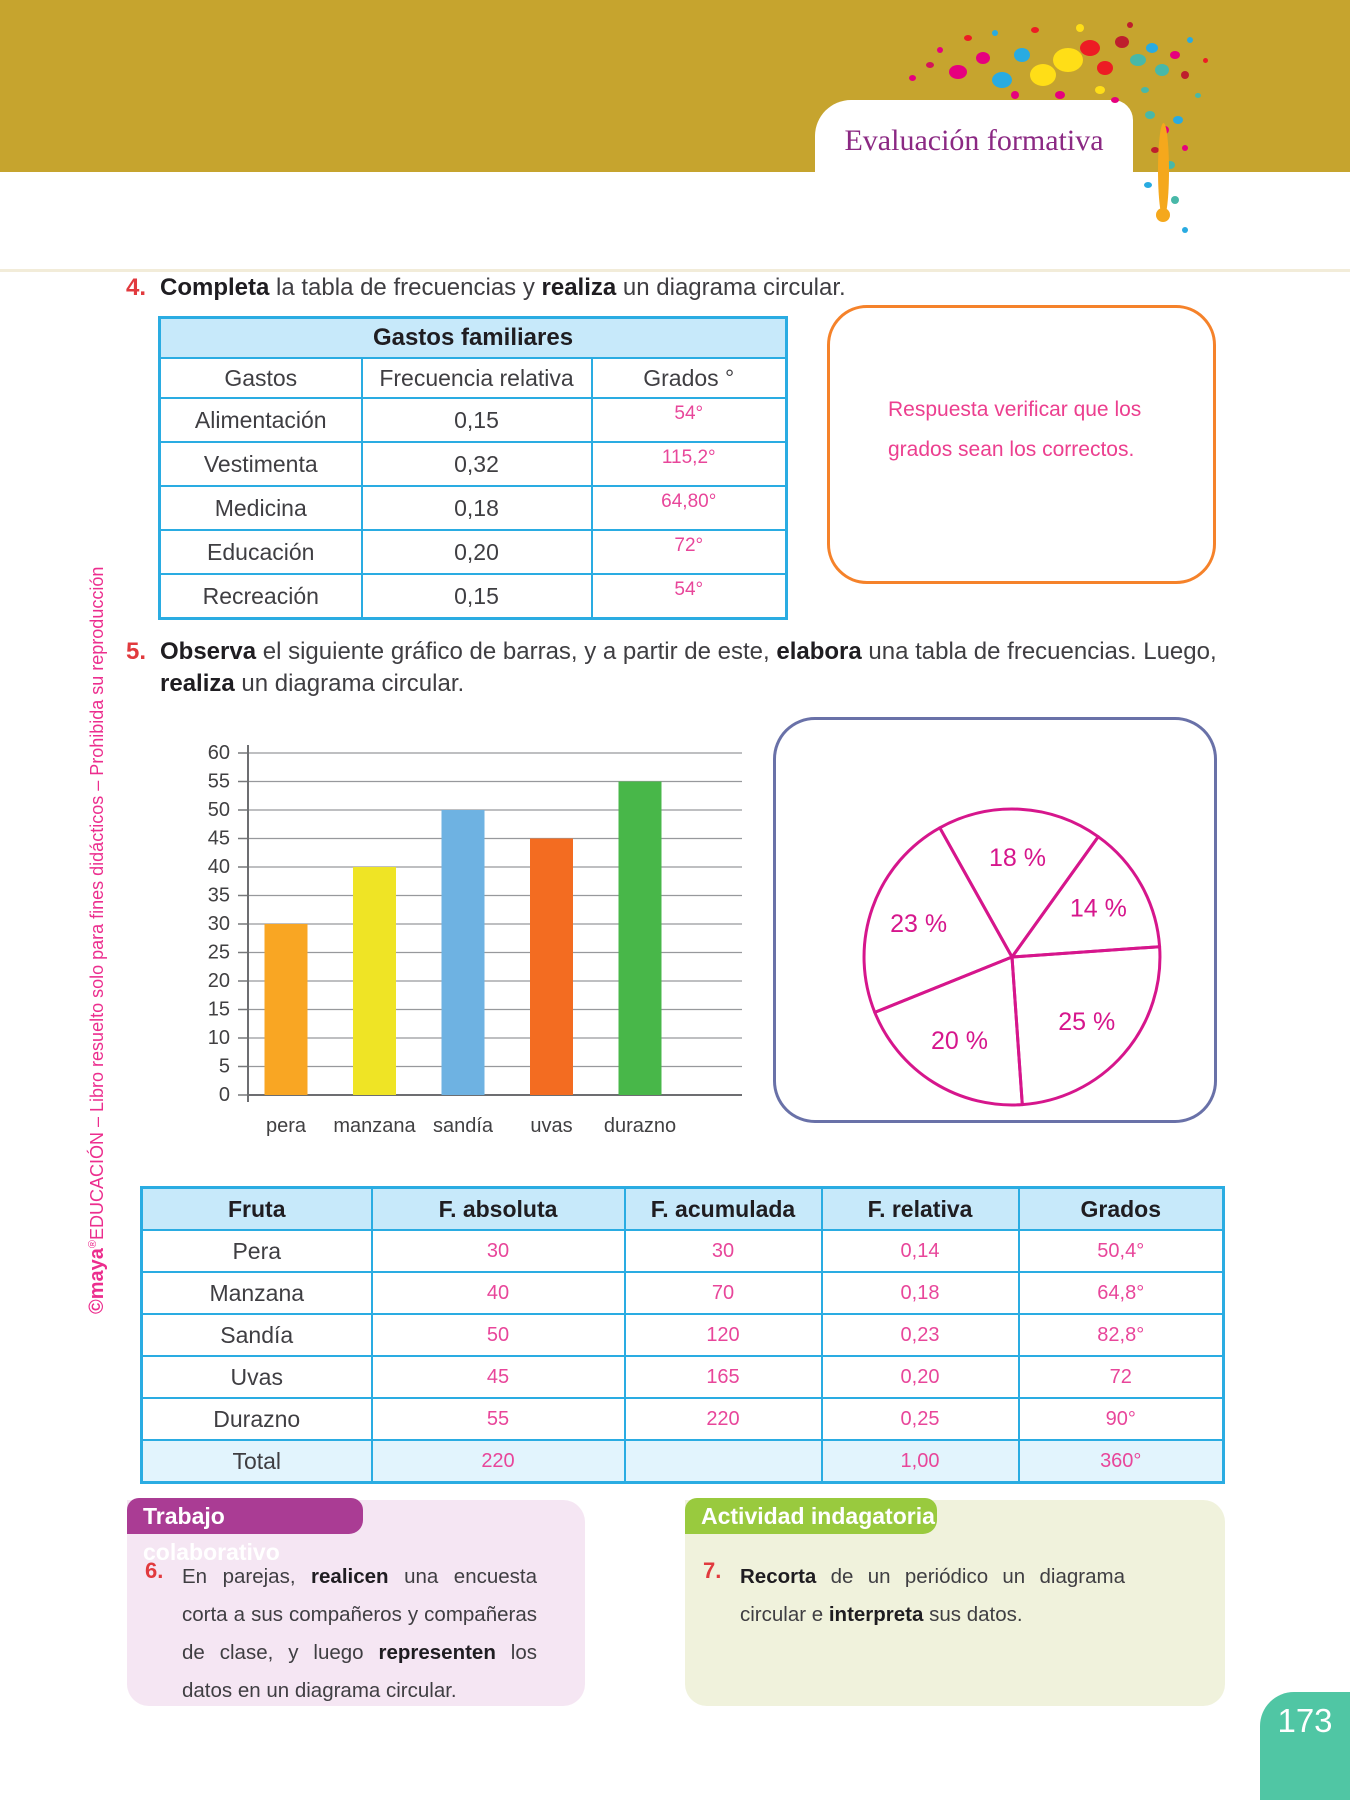  What do you see at coordinates (920, 1208) in the screenshot?
I see `column-header-f-relativa: F. relativa` at bounding box center [920, 1208].